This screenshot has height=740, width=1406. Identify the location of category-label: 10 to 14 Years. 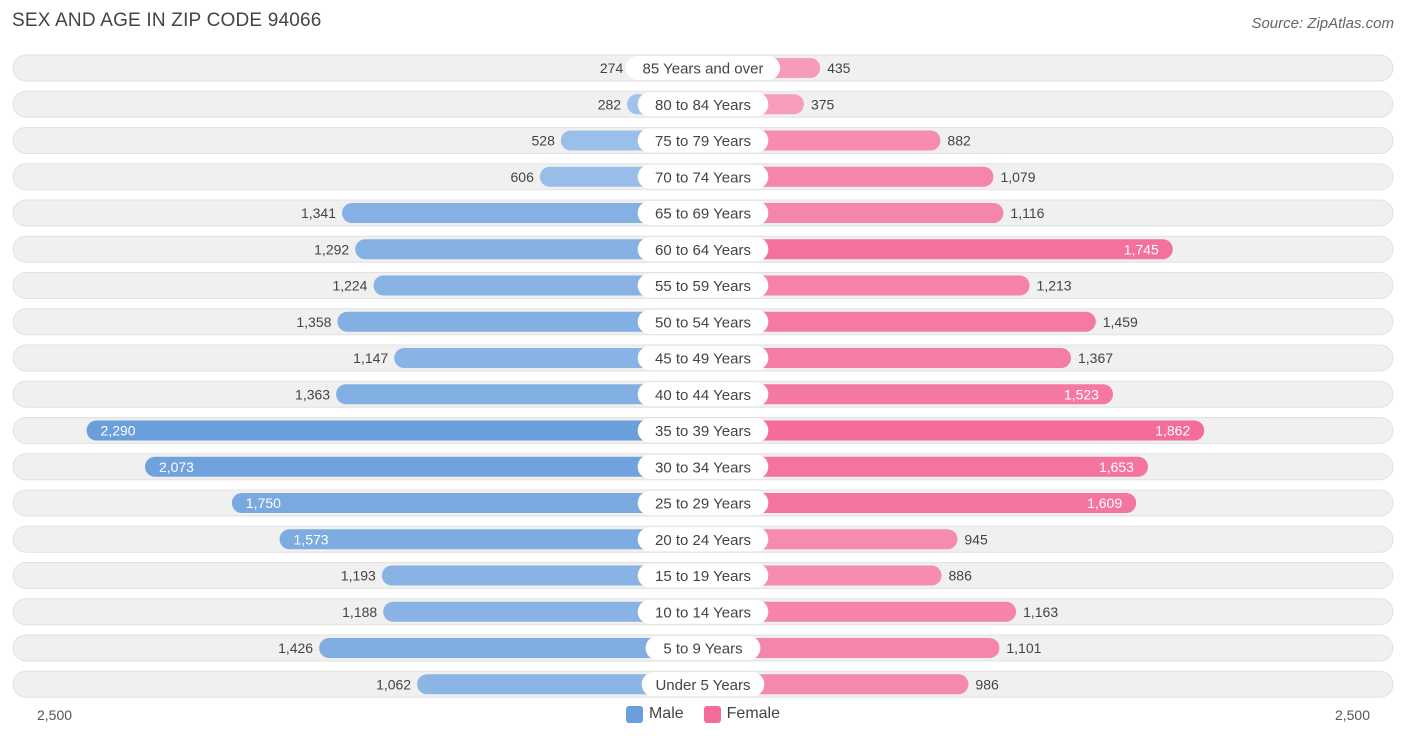
(703, 612).